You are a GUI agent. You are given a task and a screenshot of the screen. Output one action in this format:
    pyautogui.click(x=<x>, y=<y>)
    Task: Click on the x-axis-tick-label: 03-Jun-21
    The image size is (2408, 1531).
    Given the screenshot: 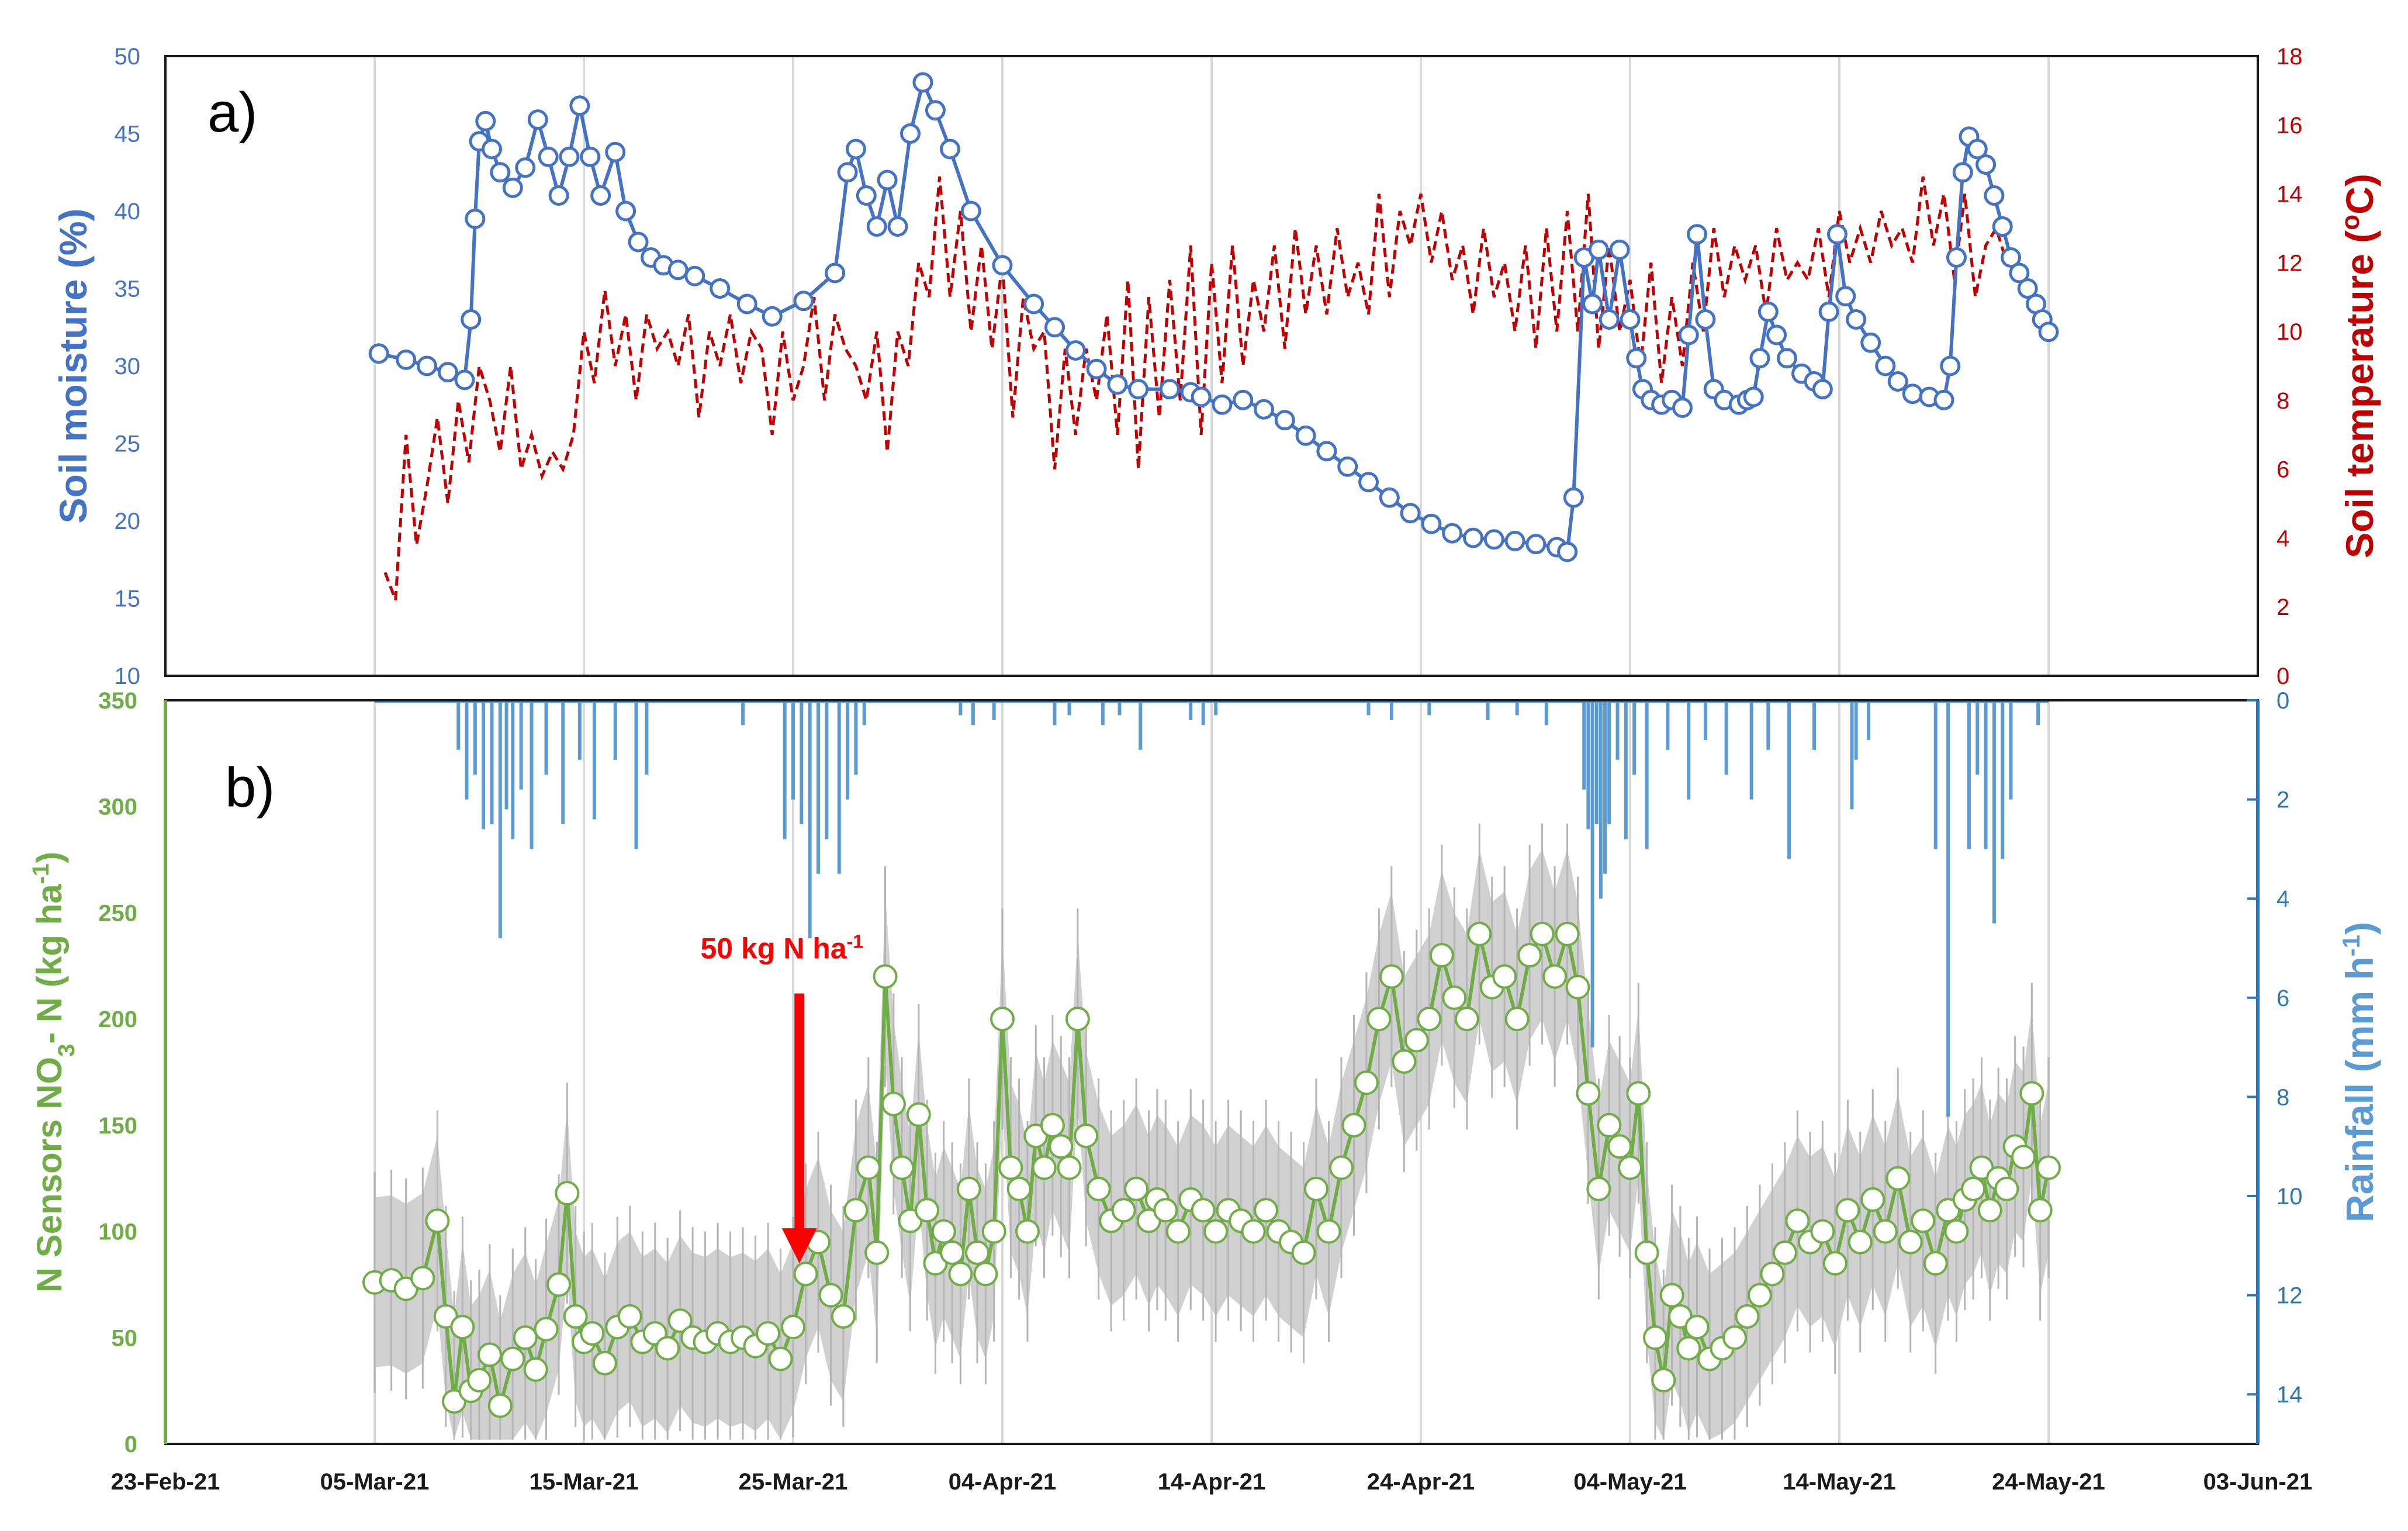 What is the action you would take?
    pyautogui.click(x=2258, y=1482)
    